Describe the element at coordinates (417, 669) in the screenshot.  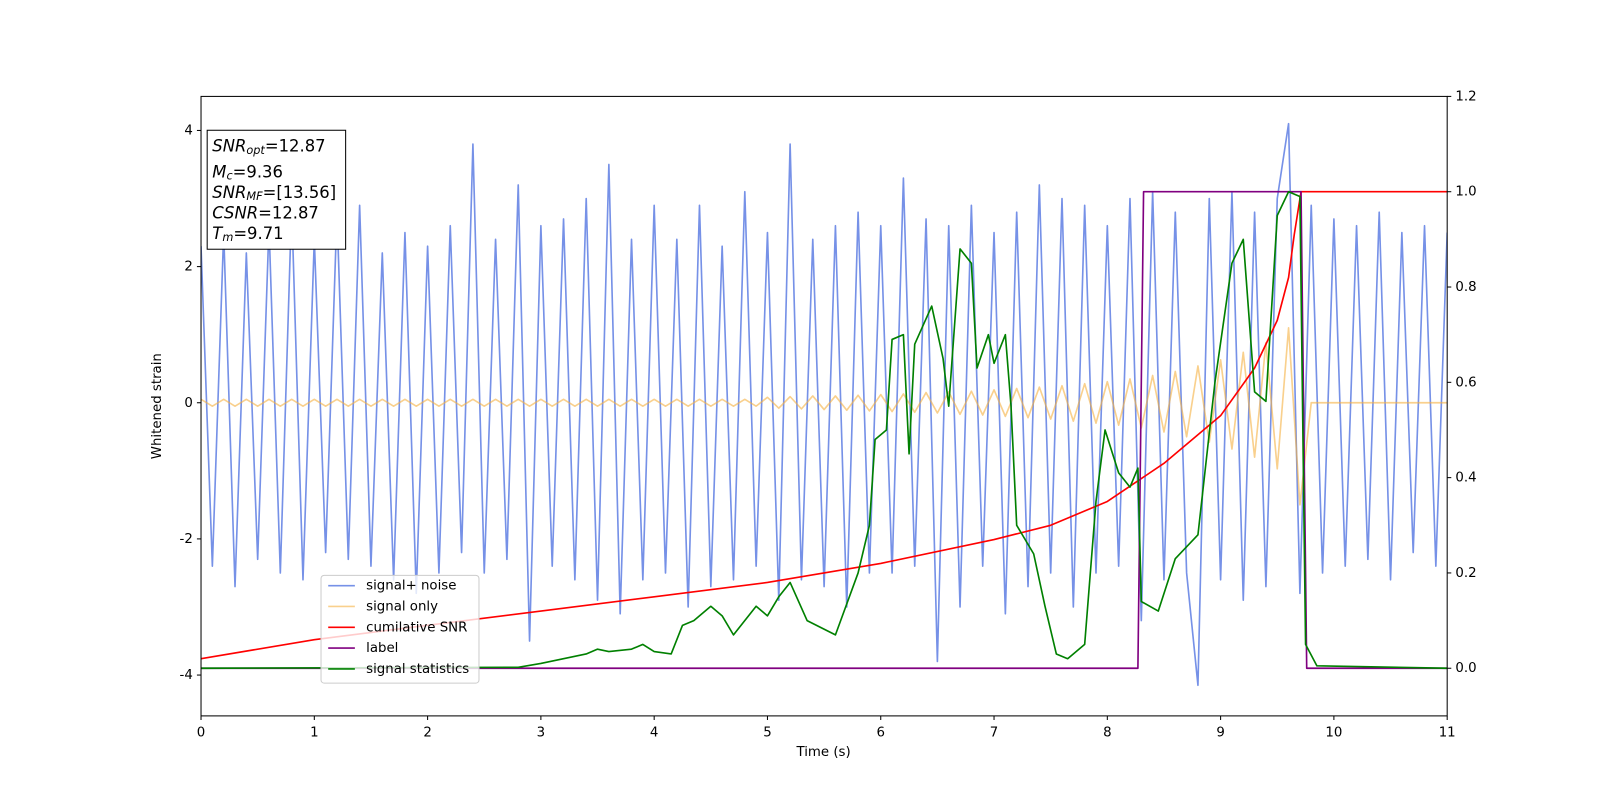
I see `legend-label: signal statistics` at that location.